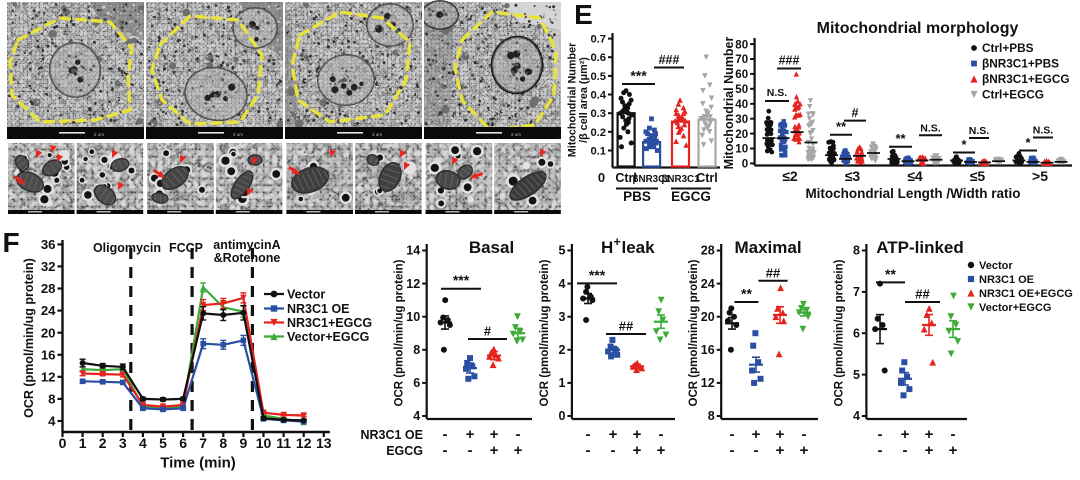 Image resolution: width=1080 pixels, height=480 pixels. I want to click on svg-text: Mitochondrial morphology, so click(918, 28).